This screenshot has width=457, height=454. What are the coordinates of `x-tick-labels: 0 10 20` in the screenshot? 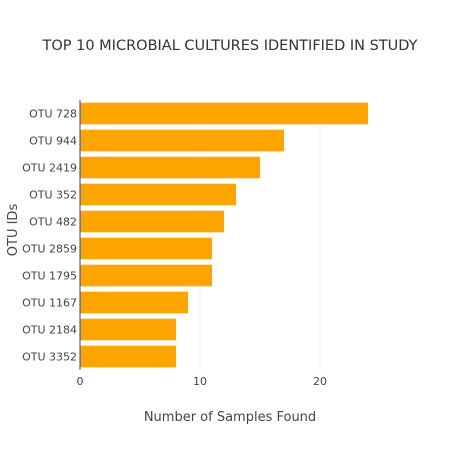 It's located at (202, 381).